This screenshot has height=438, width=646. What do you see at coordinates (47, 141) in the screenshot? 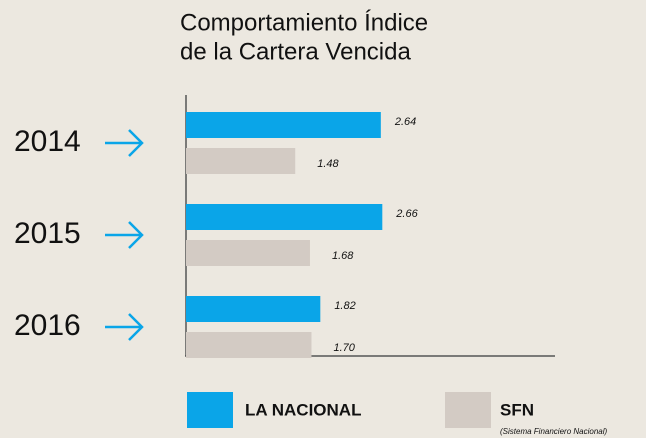
I see `category-label: 2014` at bounding box center [47, 141].